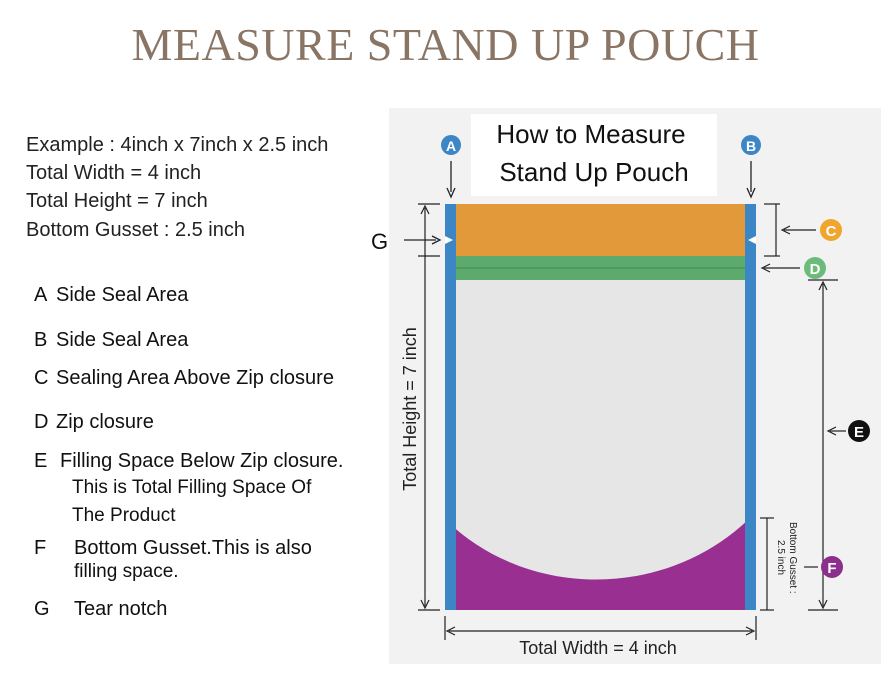  Describe the element at coordinates (450, 631) in the screenshot. I see `width-arrow-left` at that location.